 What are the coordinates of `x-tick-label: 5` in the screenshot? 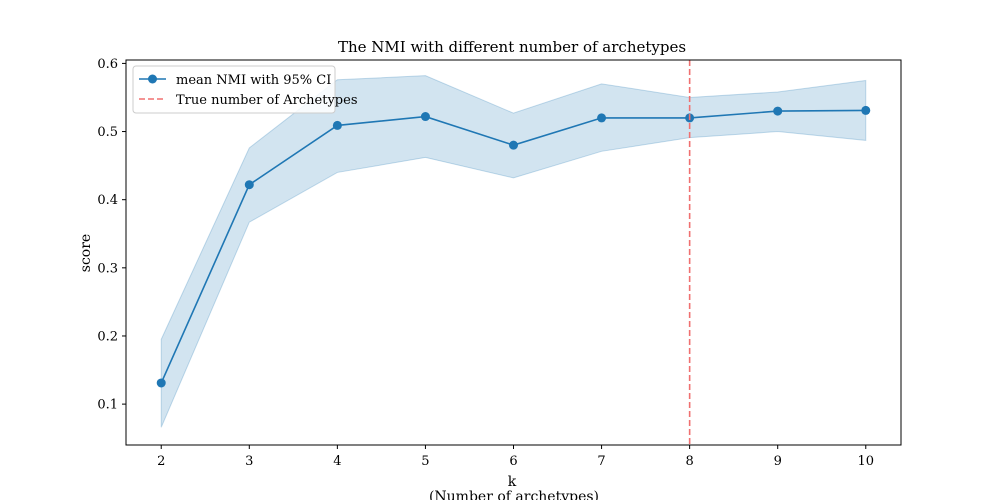 It's located at (425, 461).